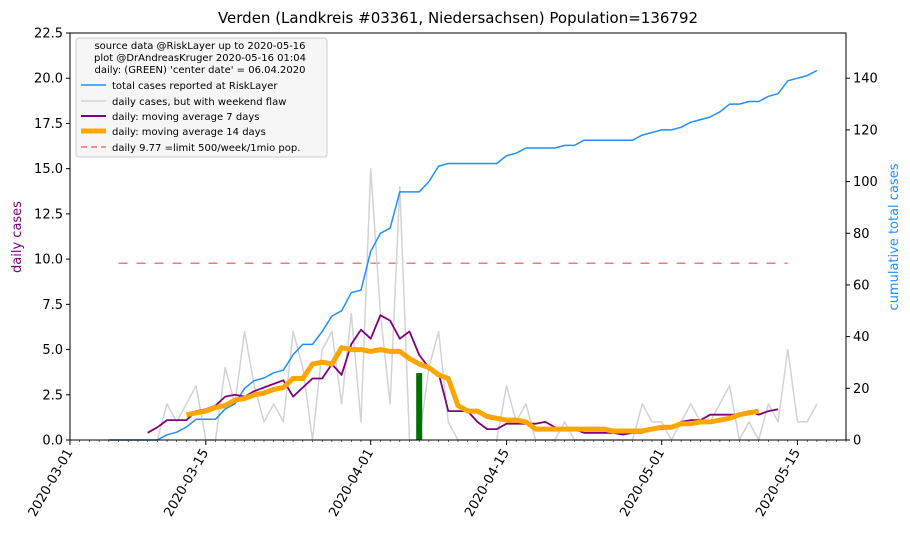 The width and height of the screenshot is (910, 536). I want to click on y-right-tick-label: 140, so click(865, 79).